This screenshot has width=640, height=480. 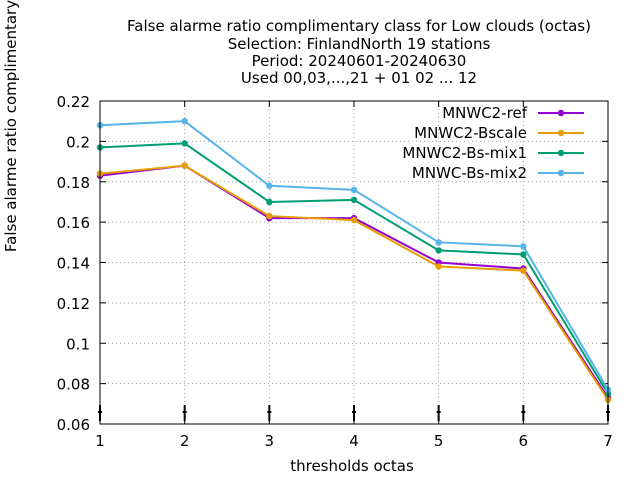 I want to click on y-tick-label: 0.14, so click(x=73, y=264).